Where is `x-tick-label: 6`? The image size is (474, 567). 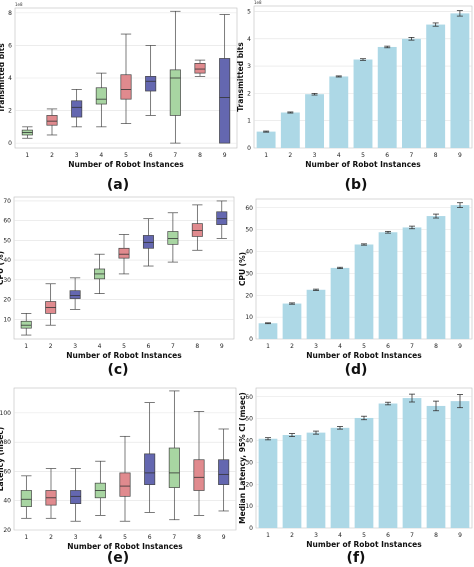
x-tick-label: 6 is located at coordinates (151, 155).